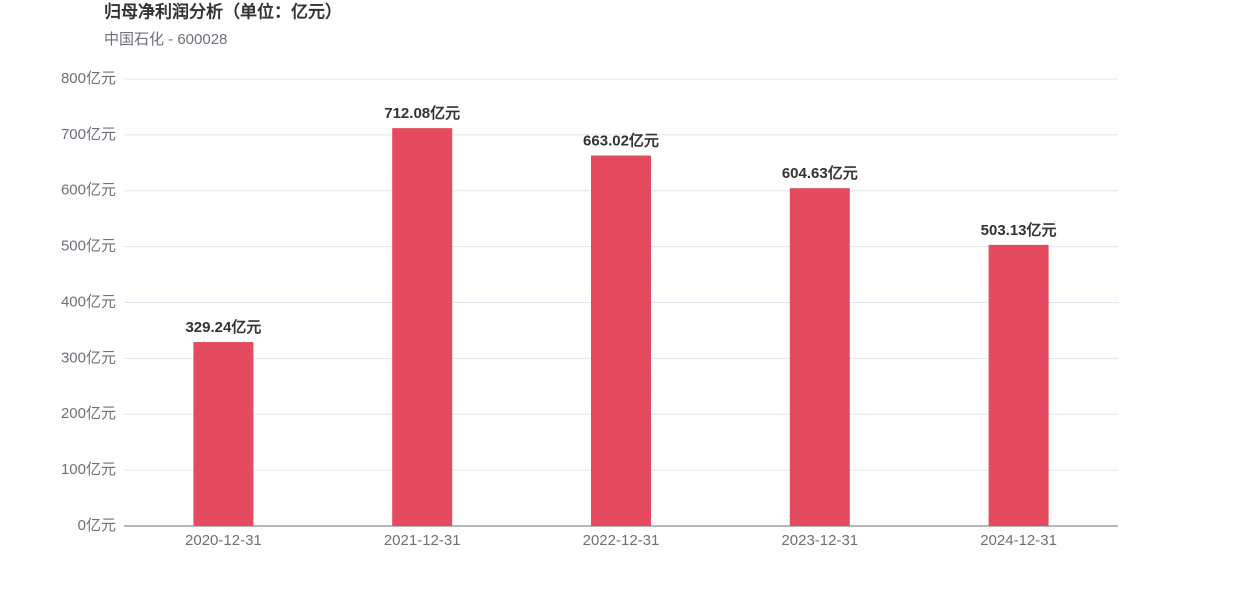  I want to click on y-tick-label: 100亿元, so click(88, 469).